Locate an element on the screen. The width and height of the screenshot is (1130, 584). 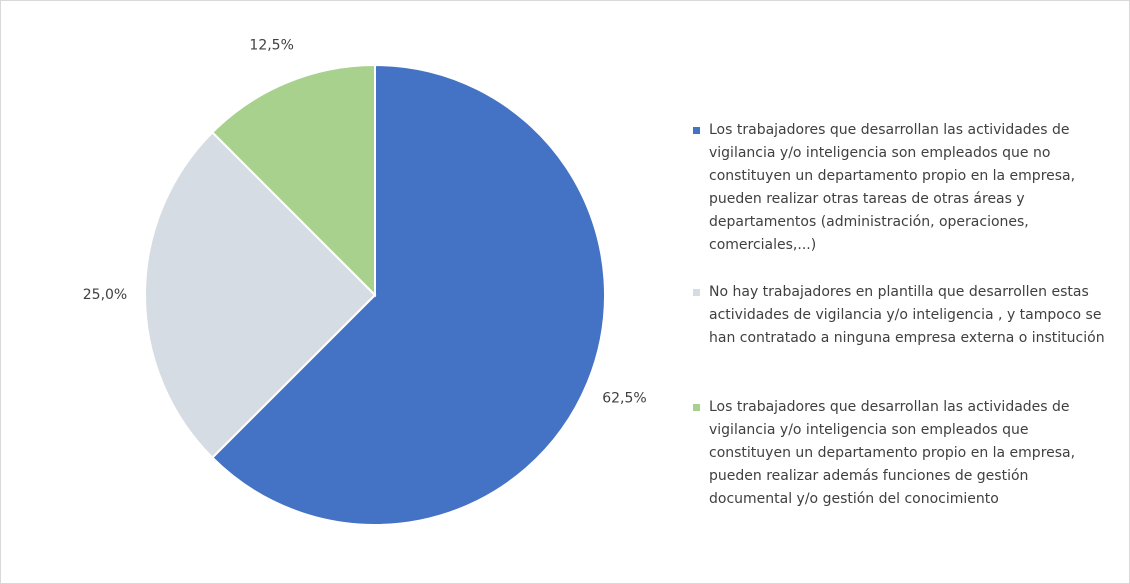
data-label: 62,5% is located at coordinates (624, 398).